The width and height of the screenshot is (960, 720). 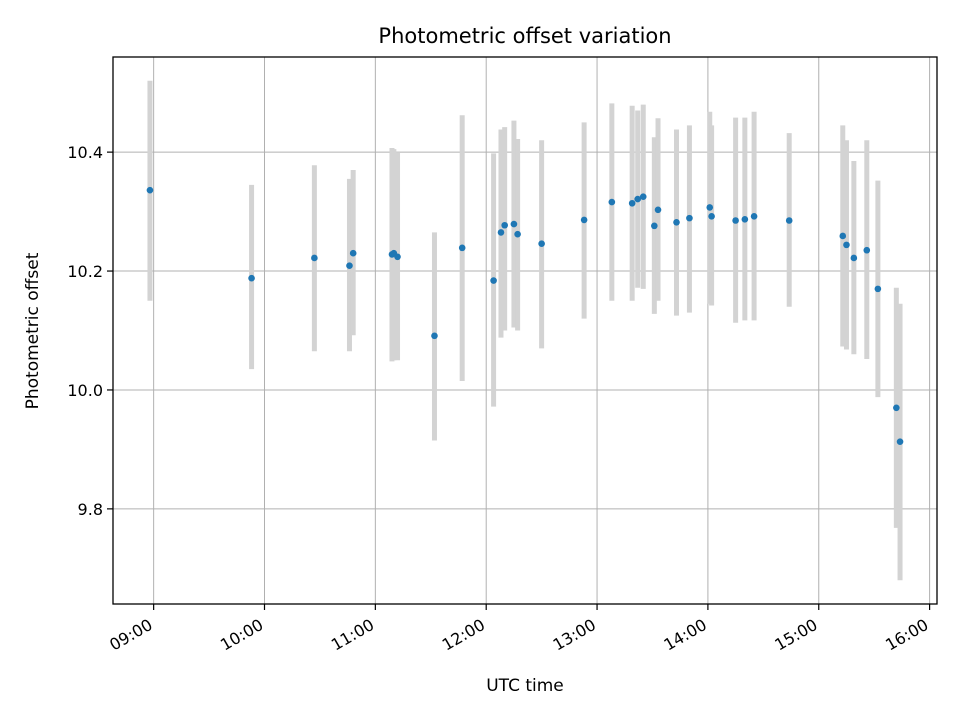 What do you see at coordinates (90, 509) in the screenshot?
I see `y-tick-label: 9.8` at bounding box center [90, 509].